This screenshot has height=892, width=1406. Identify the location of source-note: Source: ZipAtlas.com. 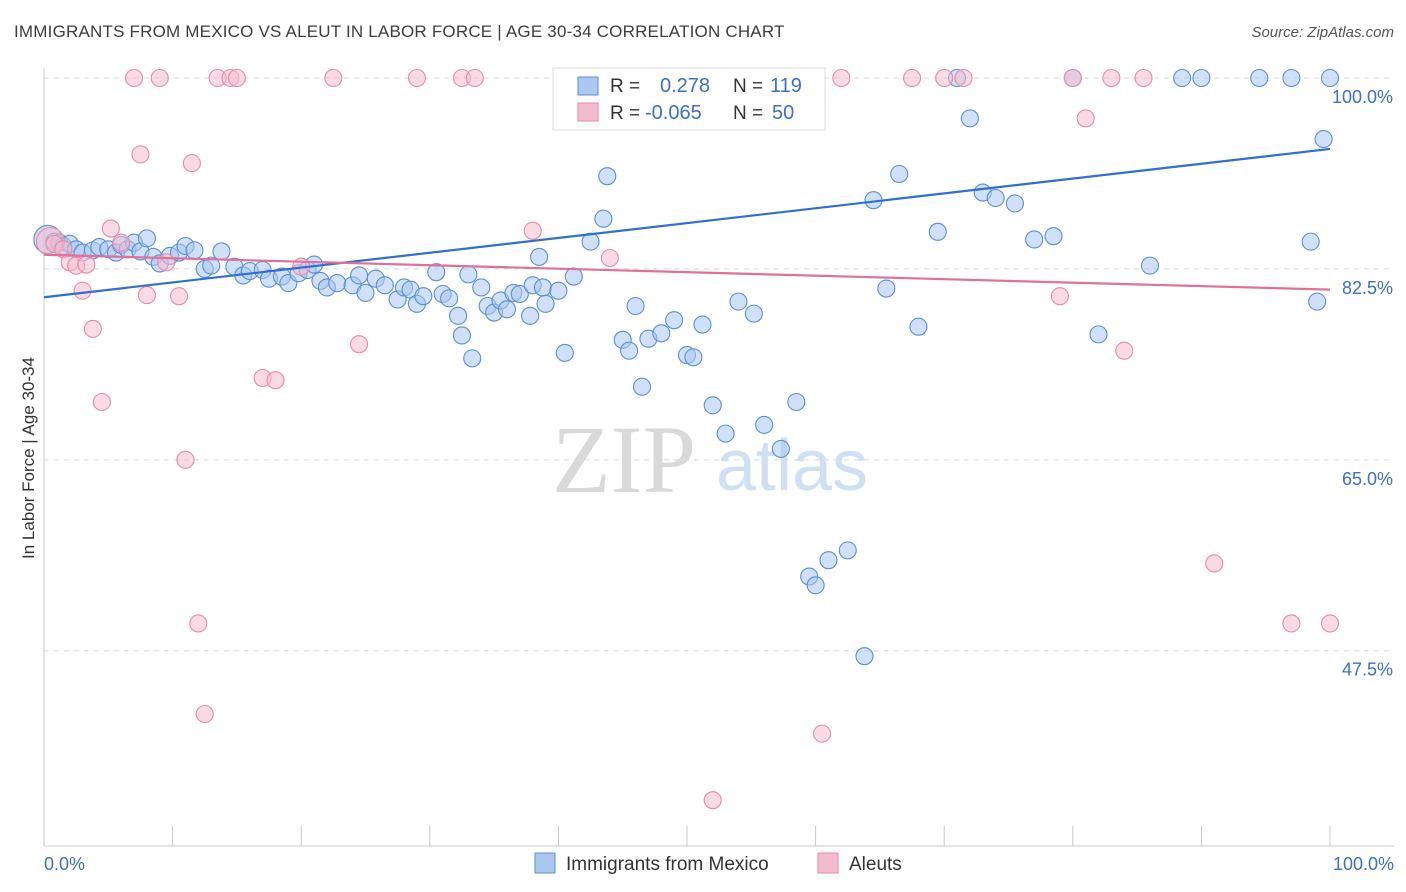
(1322, 32).